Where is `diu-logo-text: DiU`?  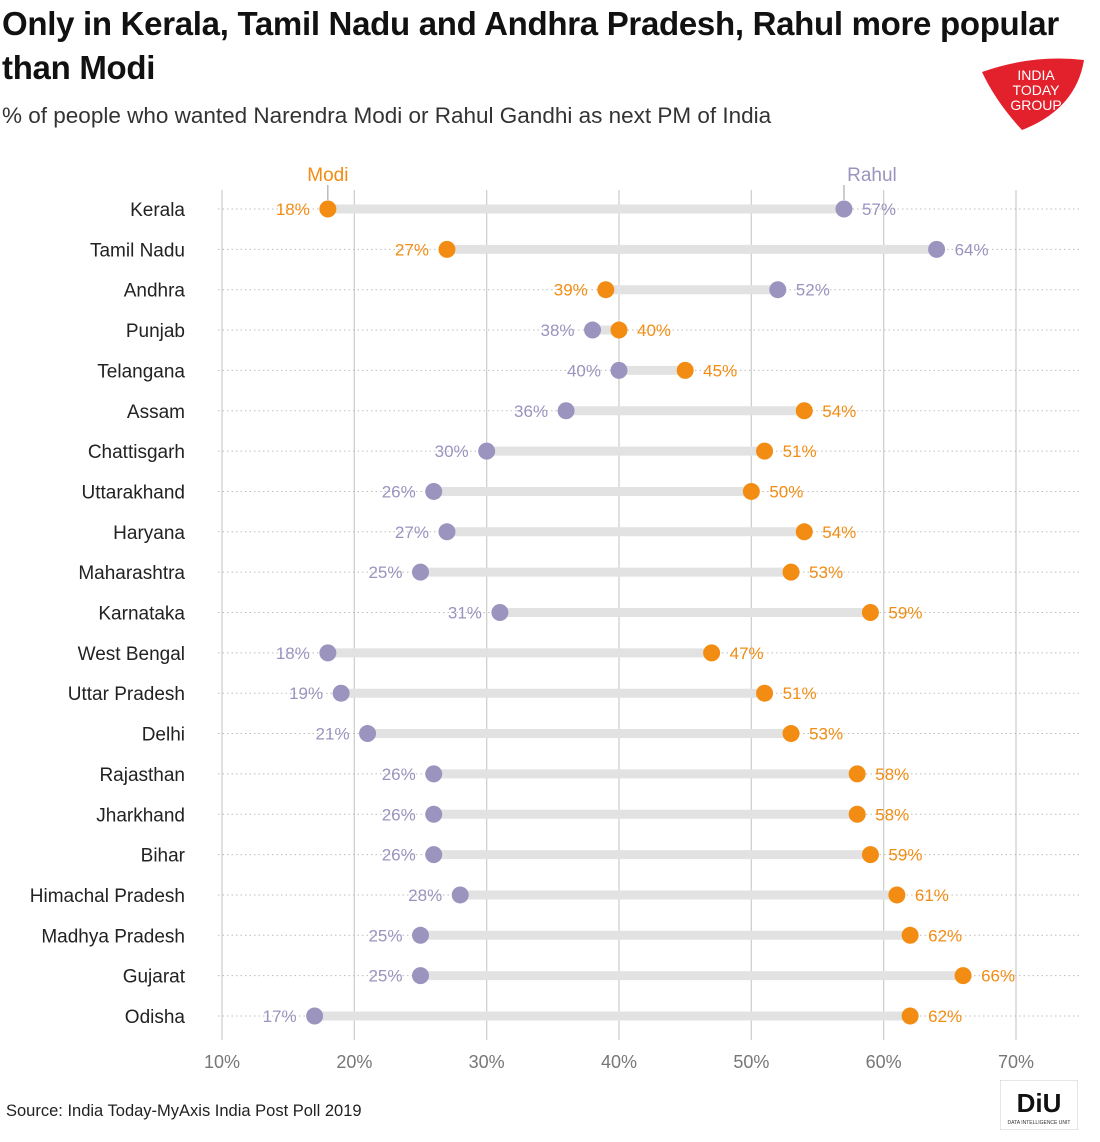 diu-logo-text: DiU is located at coordinates (1039, 1103).